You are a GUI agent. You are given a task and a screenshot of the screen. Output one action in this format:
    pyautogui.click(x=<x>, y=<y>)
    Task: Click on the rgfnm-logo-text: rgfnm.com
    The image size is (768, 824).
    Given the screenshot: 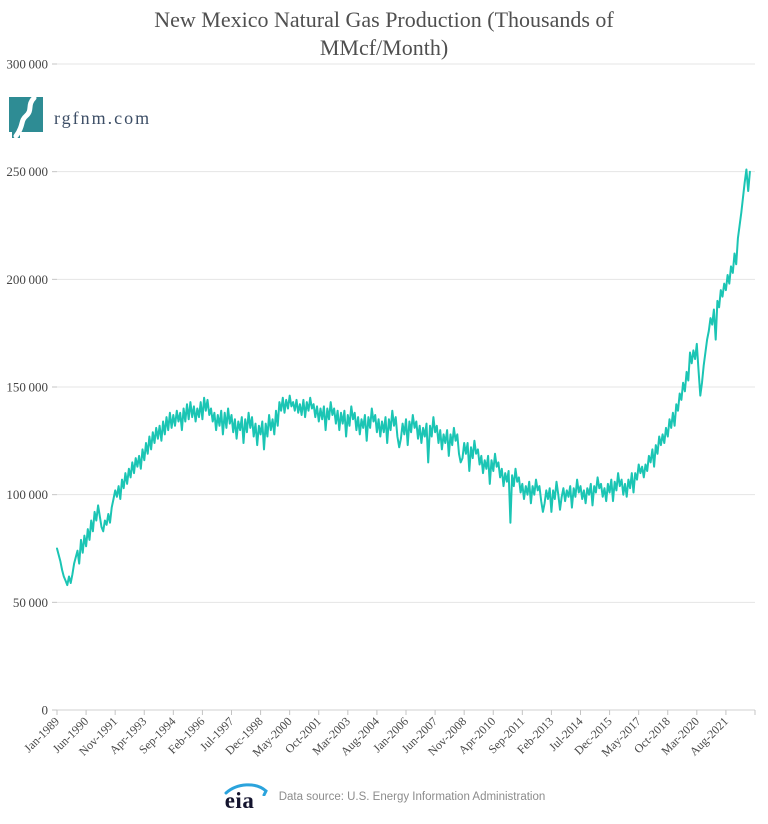 What is the action you would take?
    pyautogui.click(x=103, y=117)
    